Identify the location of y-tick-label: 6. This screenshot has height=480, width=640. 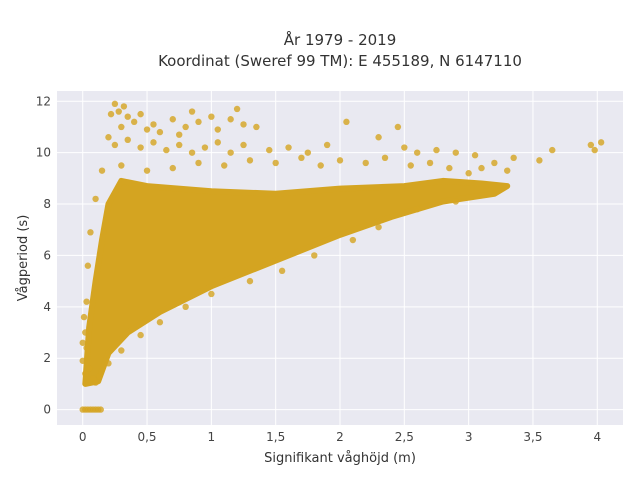
(47, 255).